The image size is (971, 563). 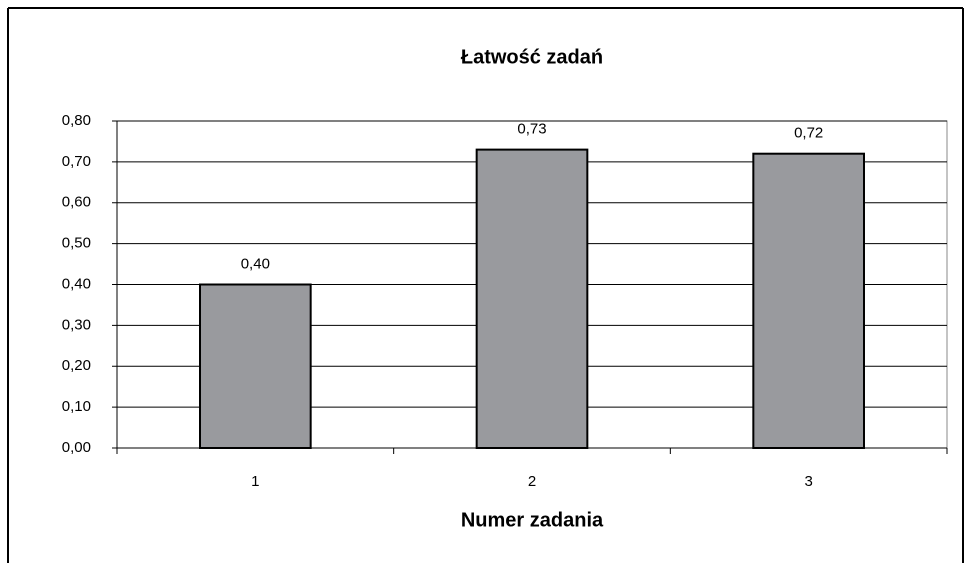 I want to click on x-axis-label: Numer zadania, so click(x=532, y=520).